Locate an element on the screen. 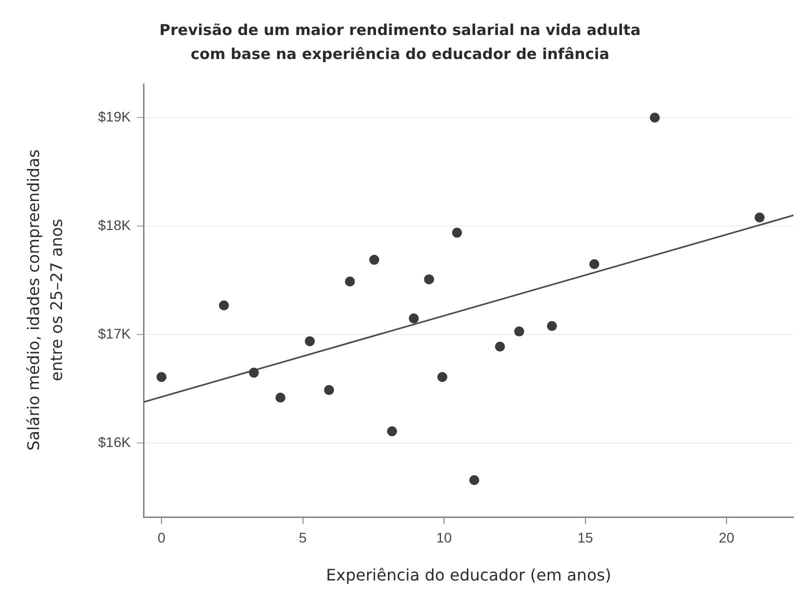  y-tick-label: $19K is located at coordinates (115, 116).